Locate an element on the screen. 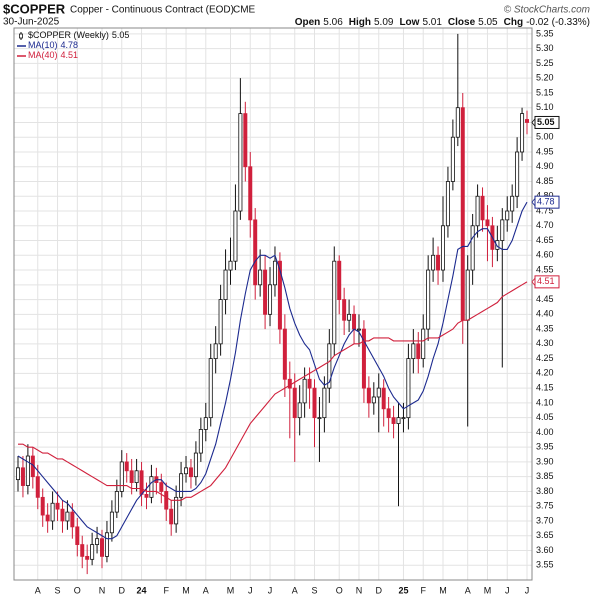 The height and width of the screenshot is (600, 600). y-tick-label: 4.20 is located at coordinates (545, 373).